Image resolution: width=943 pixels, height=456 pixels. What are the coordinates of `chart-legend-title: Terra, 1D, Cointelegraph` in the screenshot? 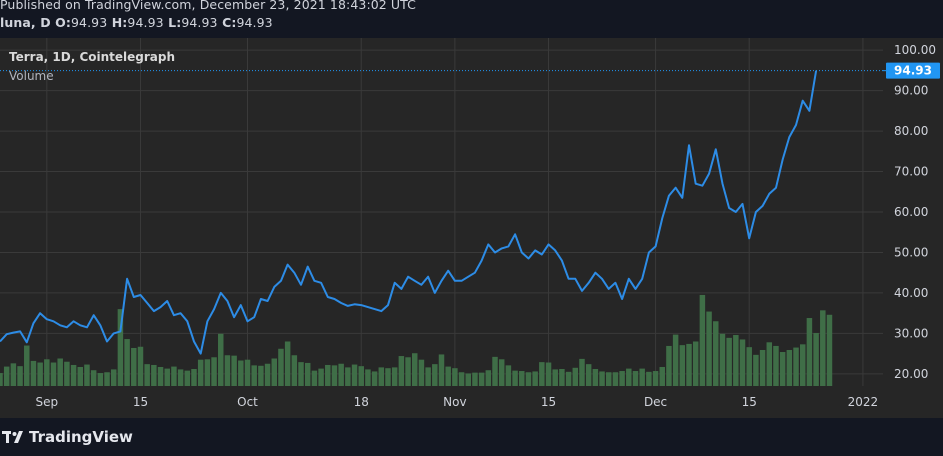 It's located at (92, 57).